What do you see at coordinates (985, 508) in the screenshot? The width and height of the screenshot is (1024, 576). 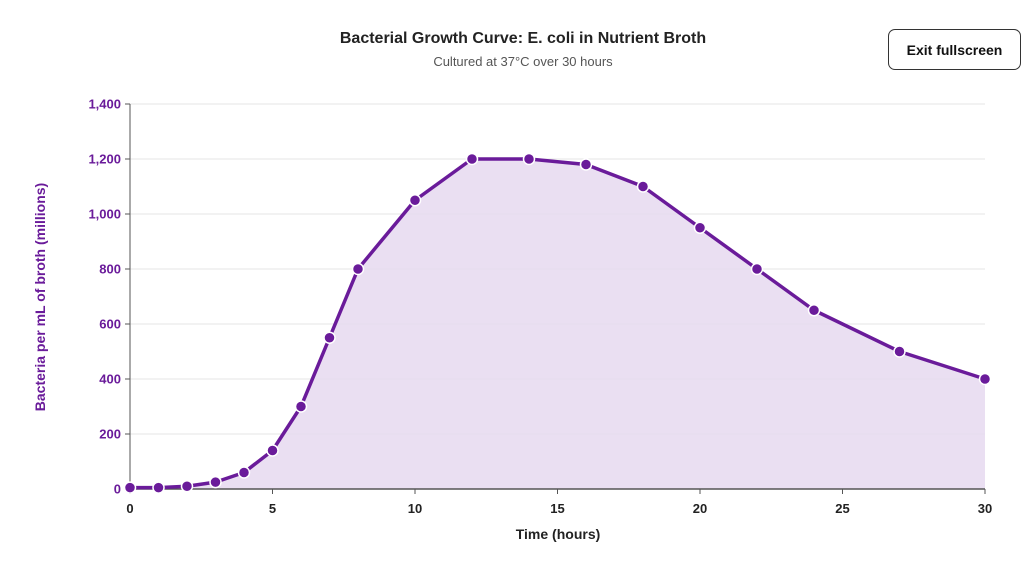 I see `x-tick-label: 30` at bounding box center [985, 508].